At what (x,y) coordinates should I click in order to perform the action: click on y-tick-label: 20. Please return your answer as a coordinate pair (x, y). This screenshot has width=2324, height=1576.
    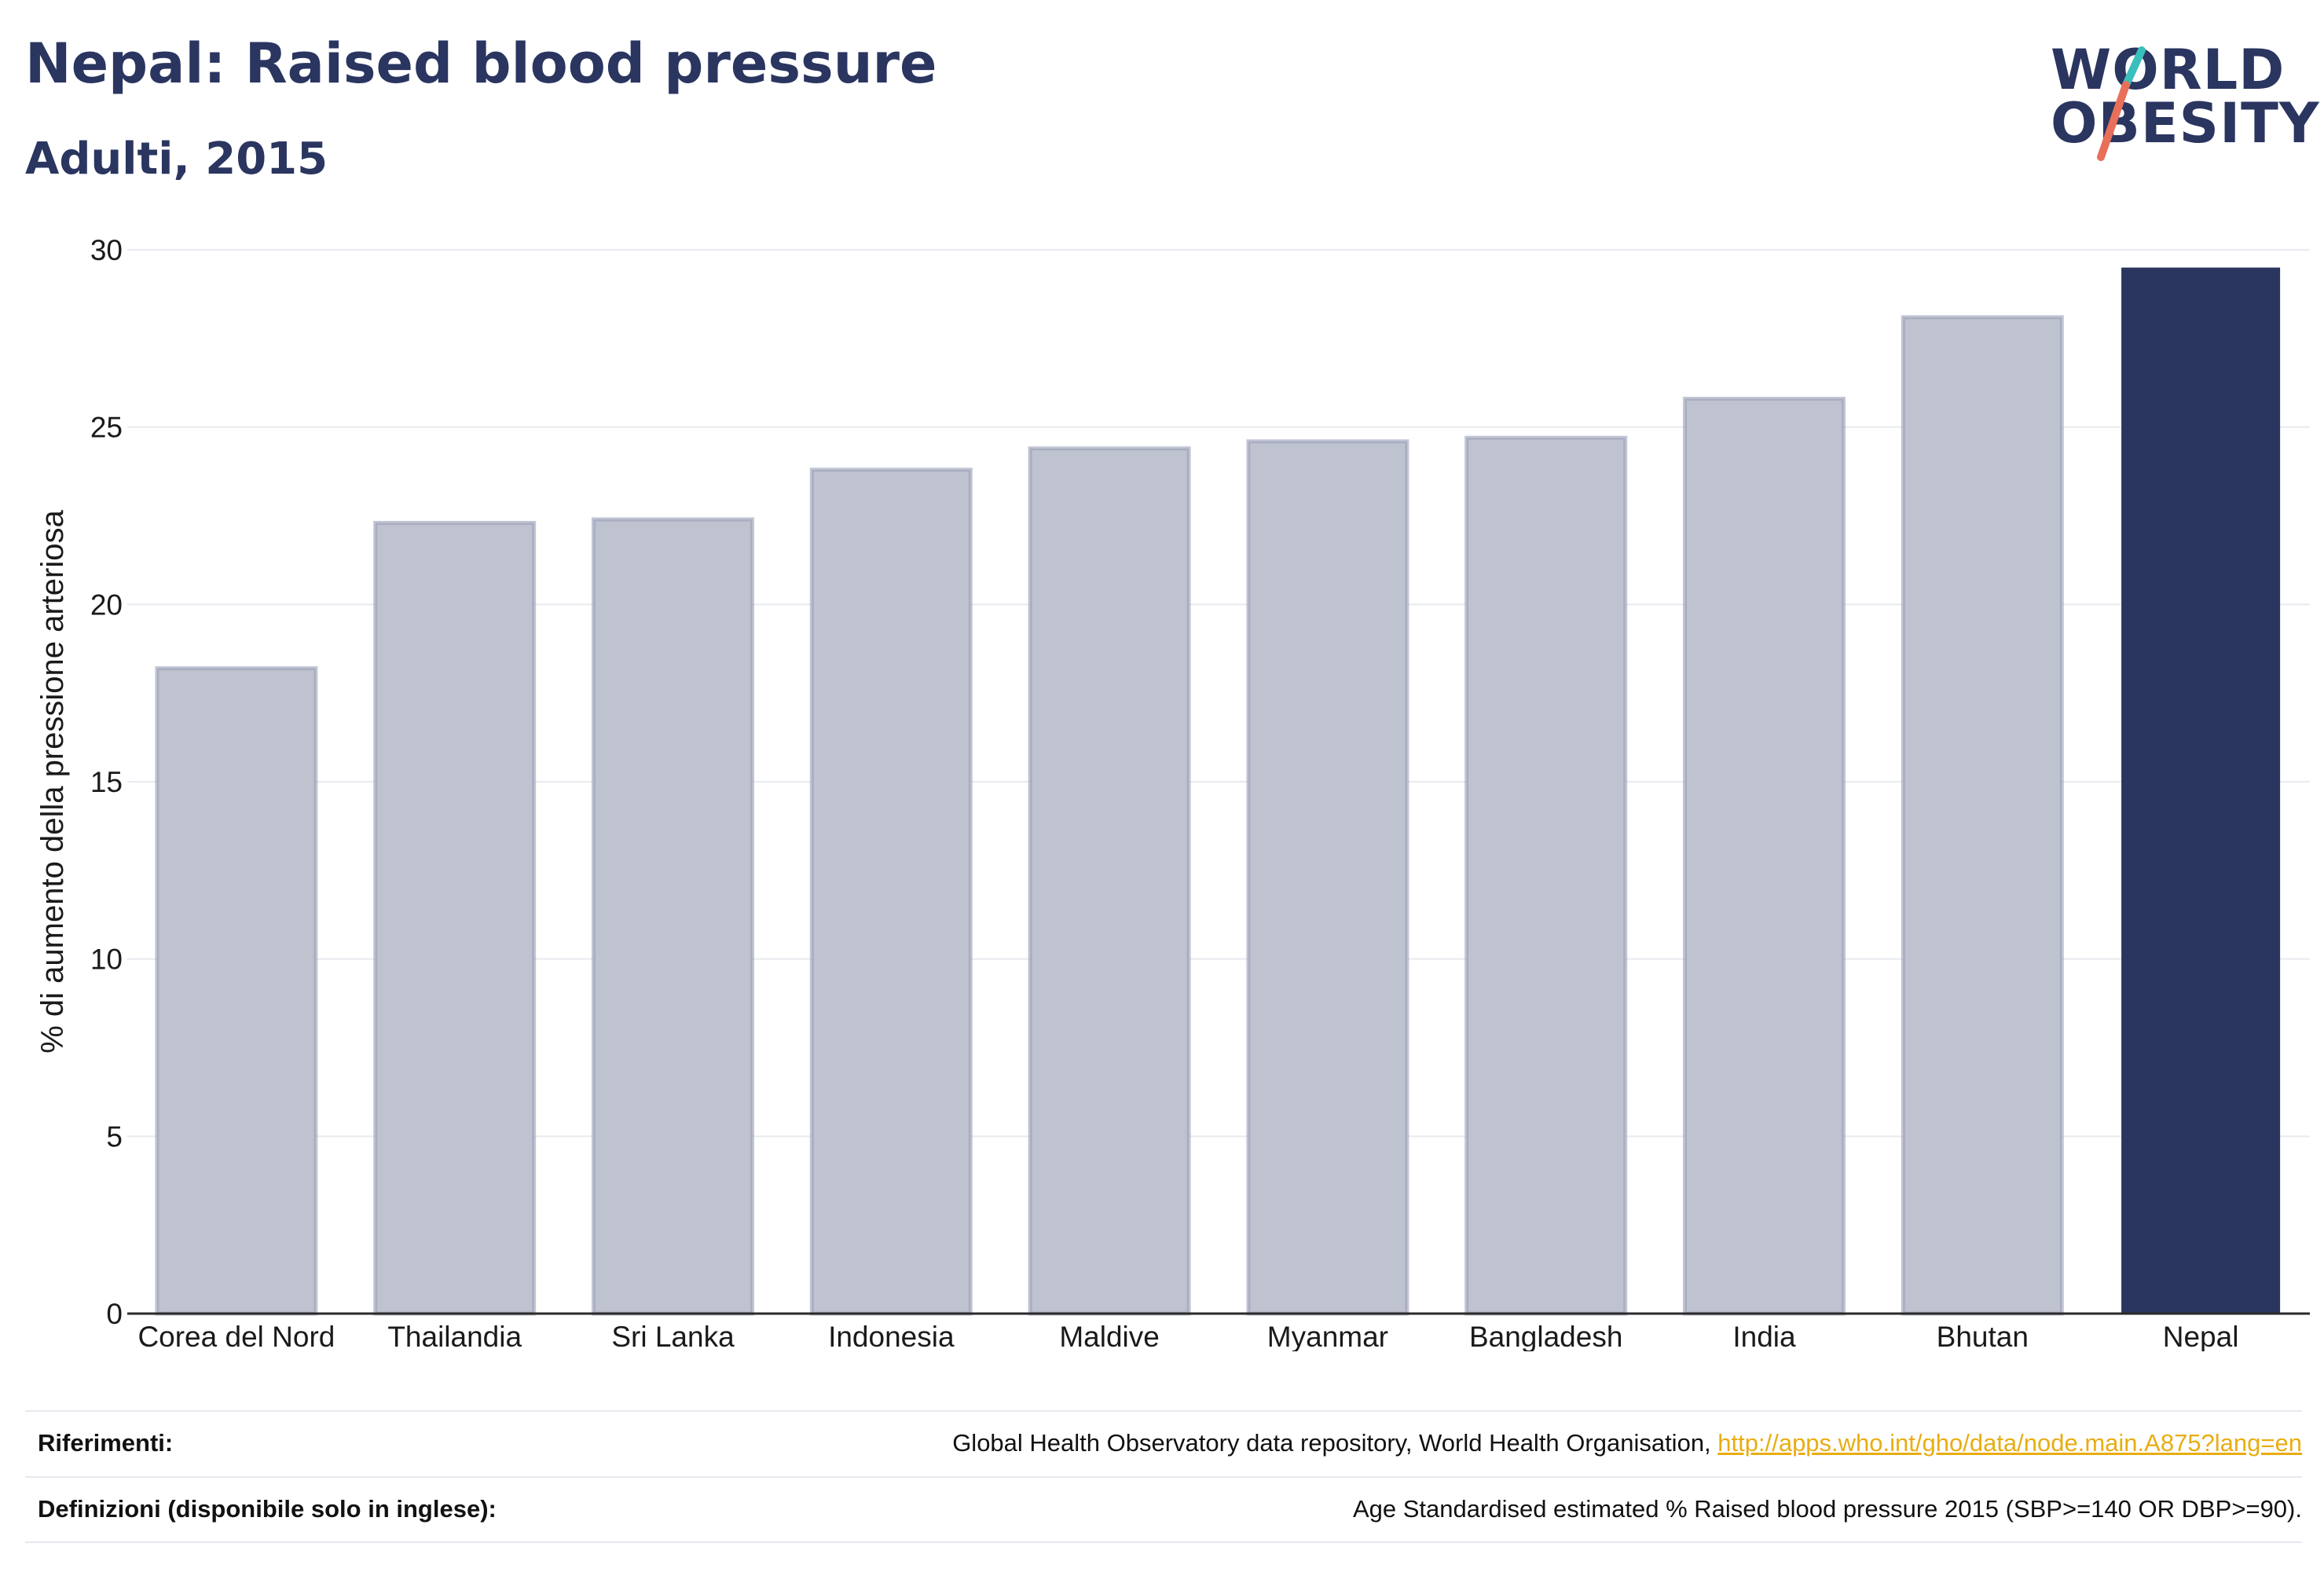
    Looking at the image, I should click on (106, 604).